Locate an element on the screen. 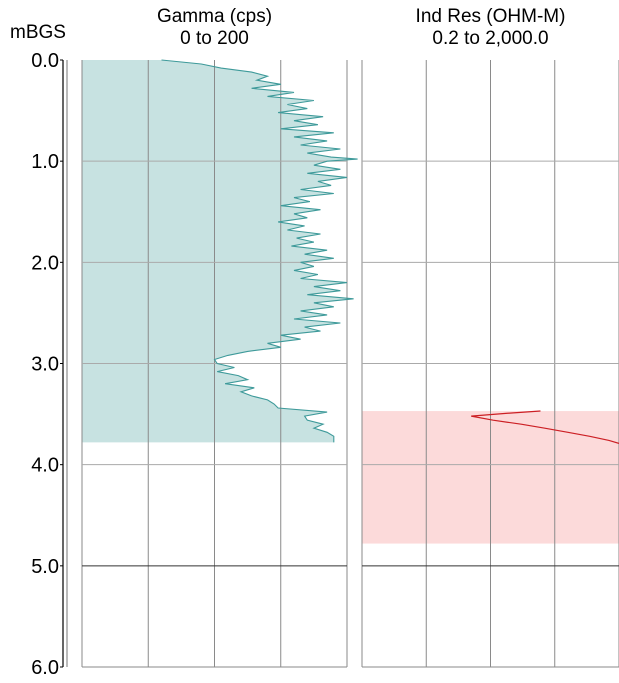  gamma-track-title: Gamma (cps) is located at coordinates (214, 16).